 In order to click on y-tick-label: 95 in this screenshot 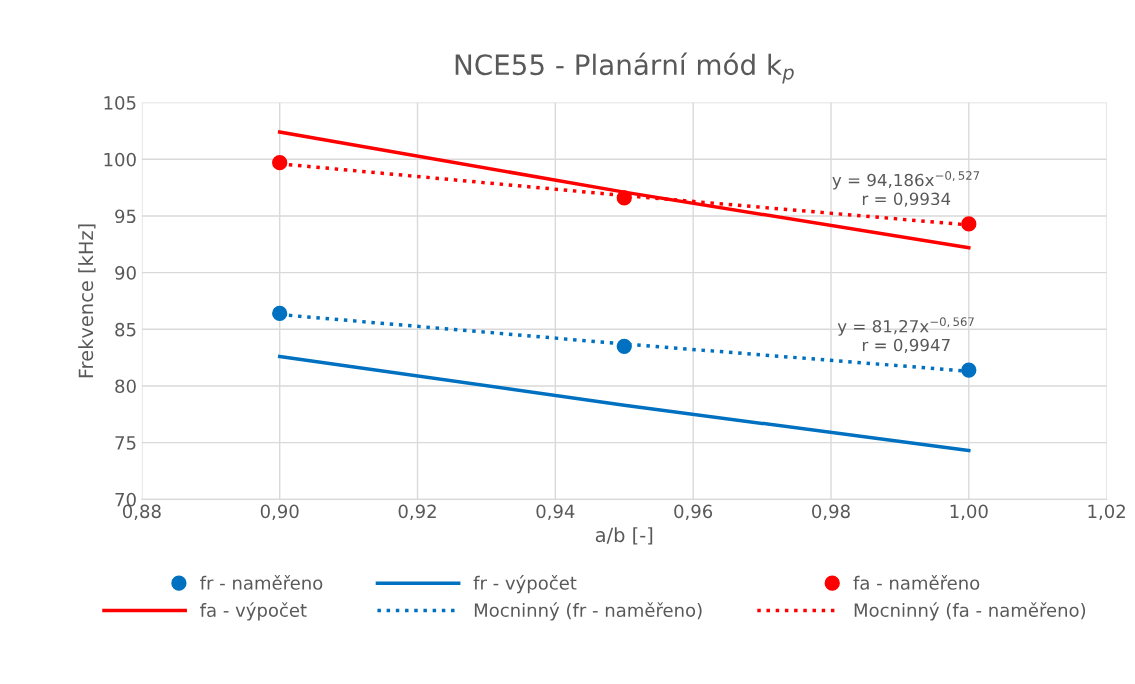, I will do `click(125, 216)`.